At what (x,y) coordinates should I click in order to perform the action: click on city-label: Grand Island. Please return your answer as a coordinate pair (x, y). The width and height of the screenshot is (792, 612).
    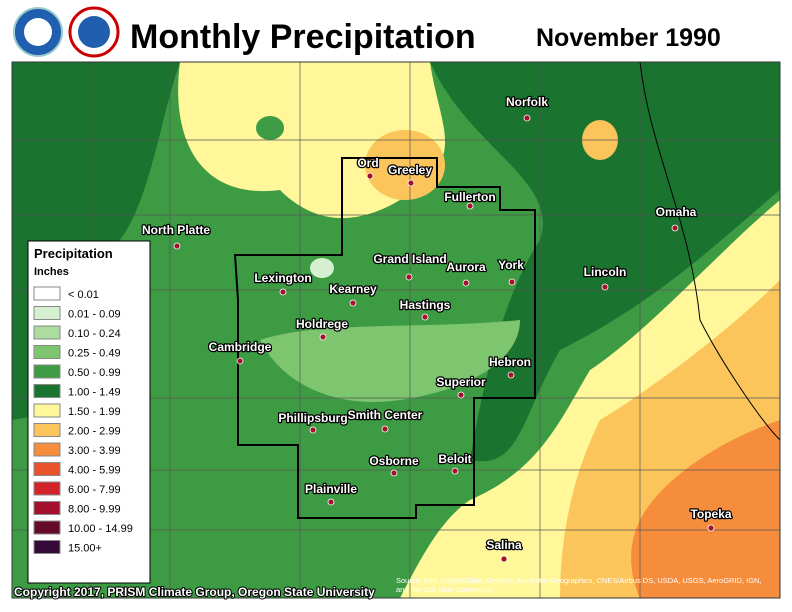
    Looking at the image, I should click on (409, 259).